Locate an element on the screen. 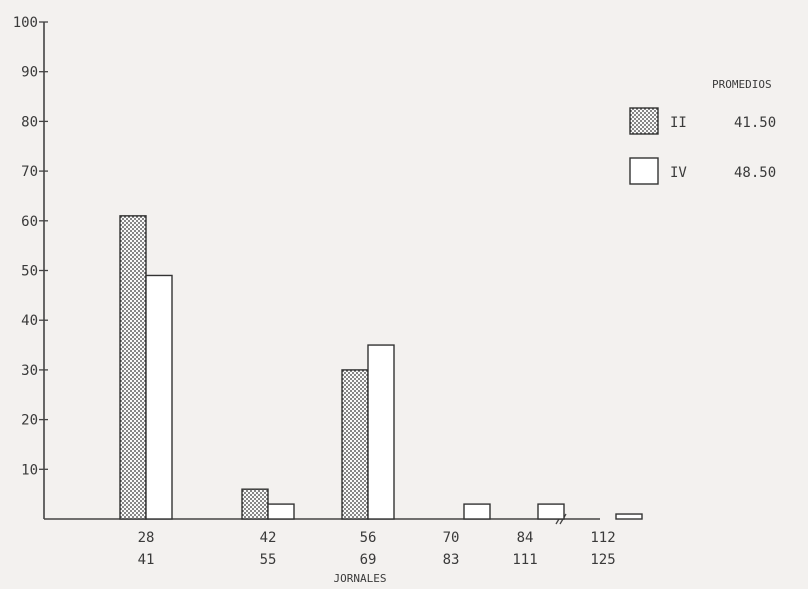  x-tick-label-top: 56 is located at coordinates (368, 538).